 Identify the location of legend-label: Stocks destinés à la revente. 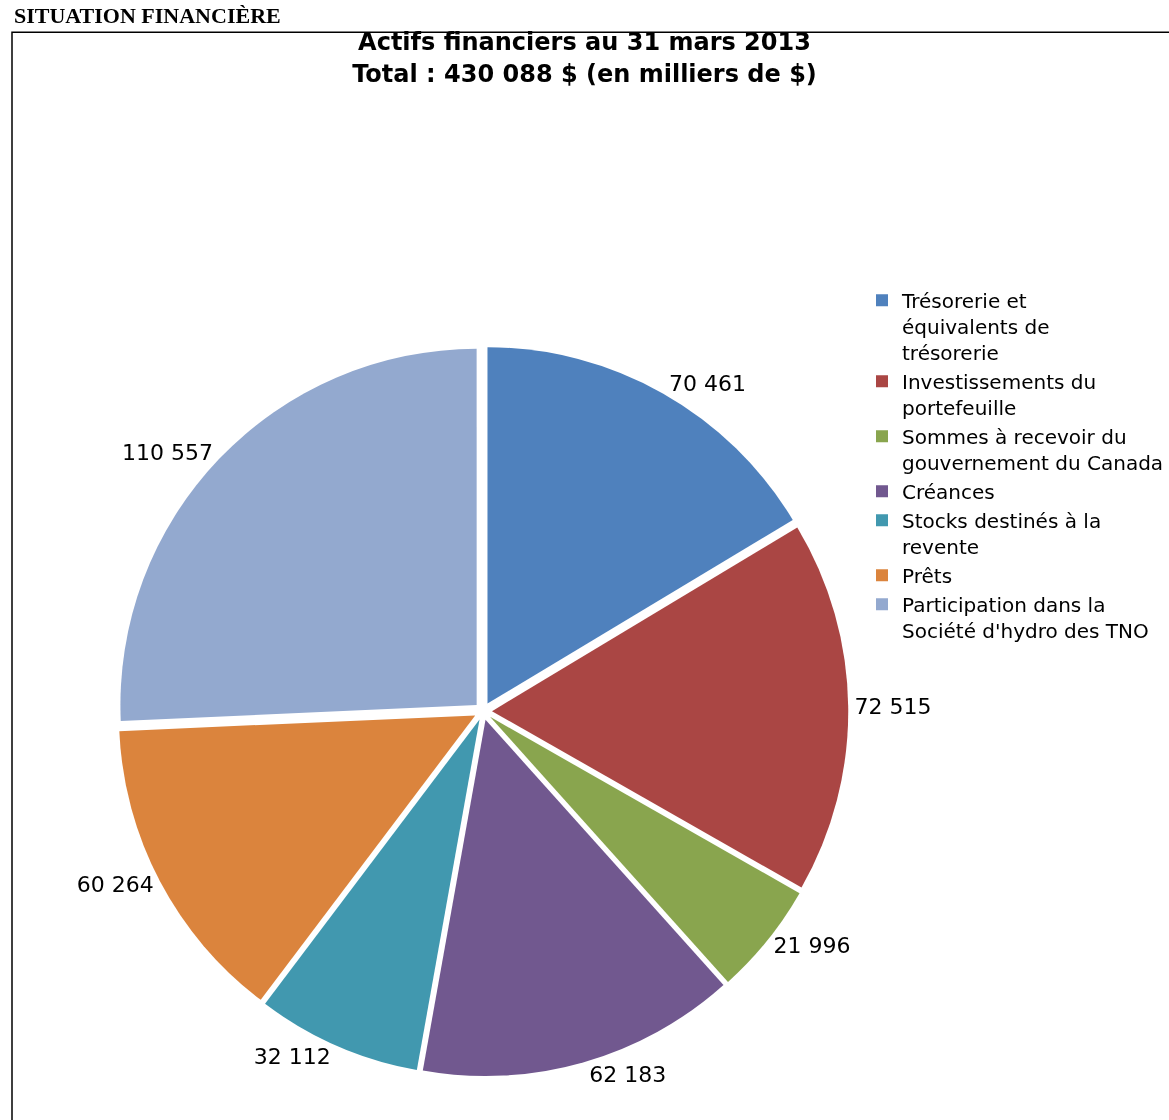
(1002, 534).